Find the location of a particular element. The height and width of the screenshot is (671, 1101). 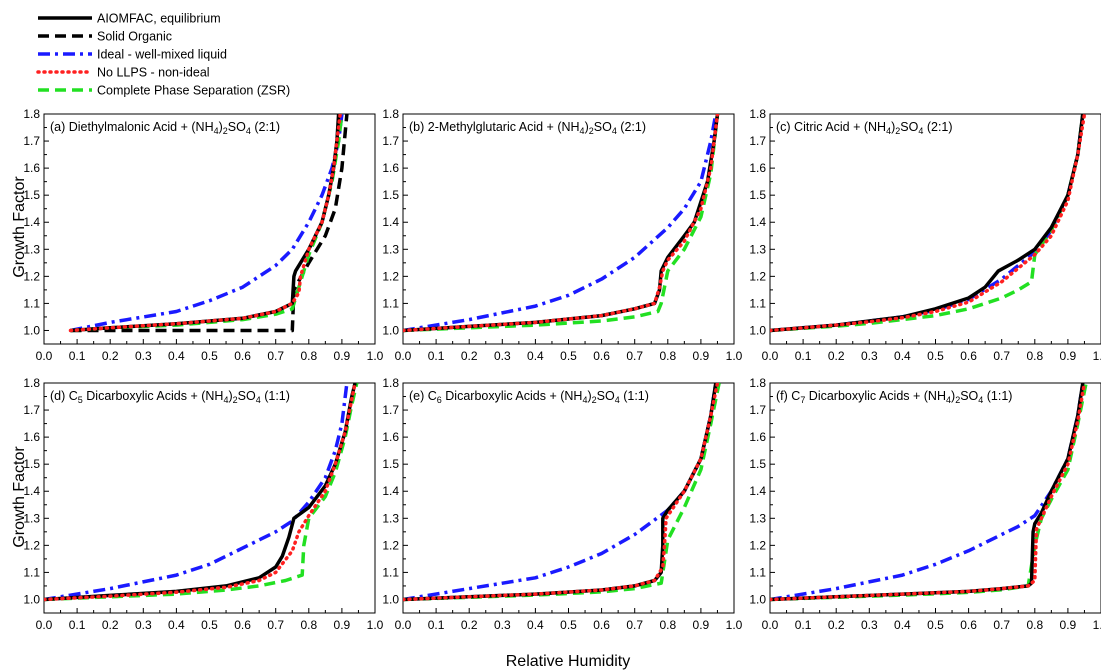

x-axis-title: Relative Humidity is located at coordinates (568, 661).